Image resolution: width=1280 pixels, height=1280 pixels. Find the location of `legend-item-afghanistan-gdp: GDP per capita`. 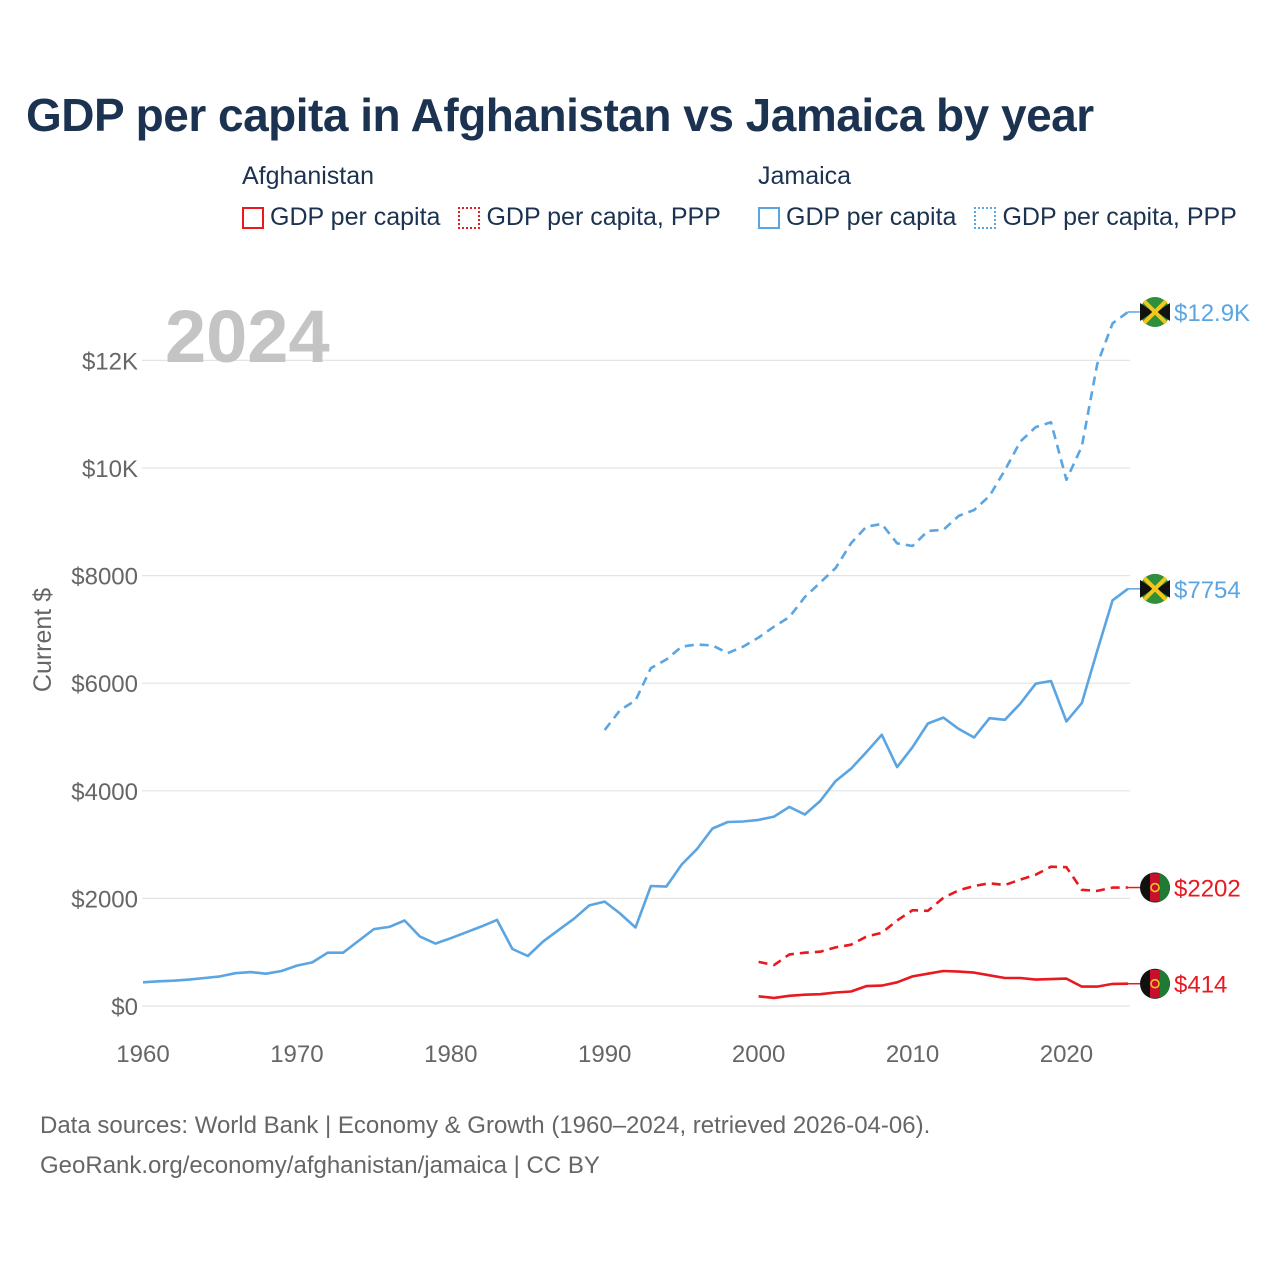

legend-item-afghanistan-gdp: GDP per capita is located at coordinates (341, 217).